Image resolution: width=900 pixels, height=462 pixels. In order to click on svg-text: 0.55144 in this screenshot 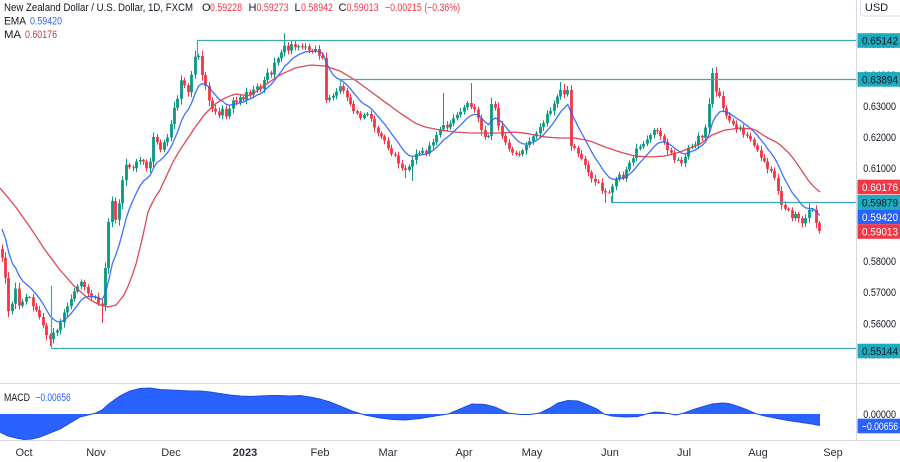, I will do `click(880, 352)`.